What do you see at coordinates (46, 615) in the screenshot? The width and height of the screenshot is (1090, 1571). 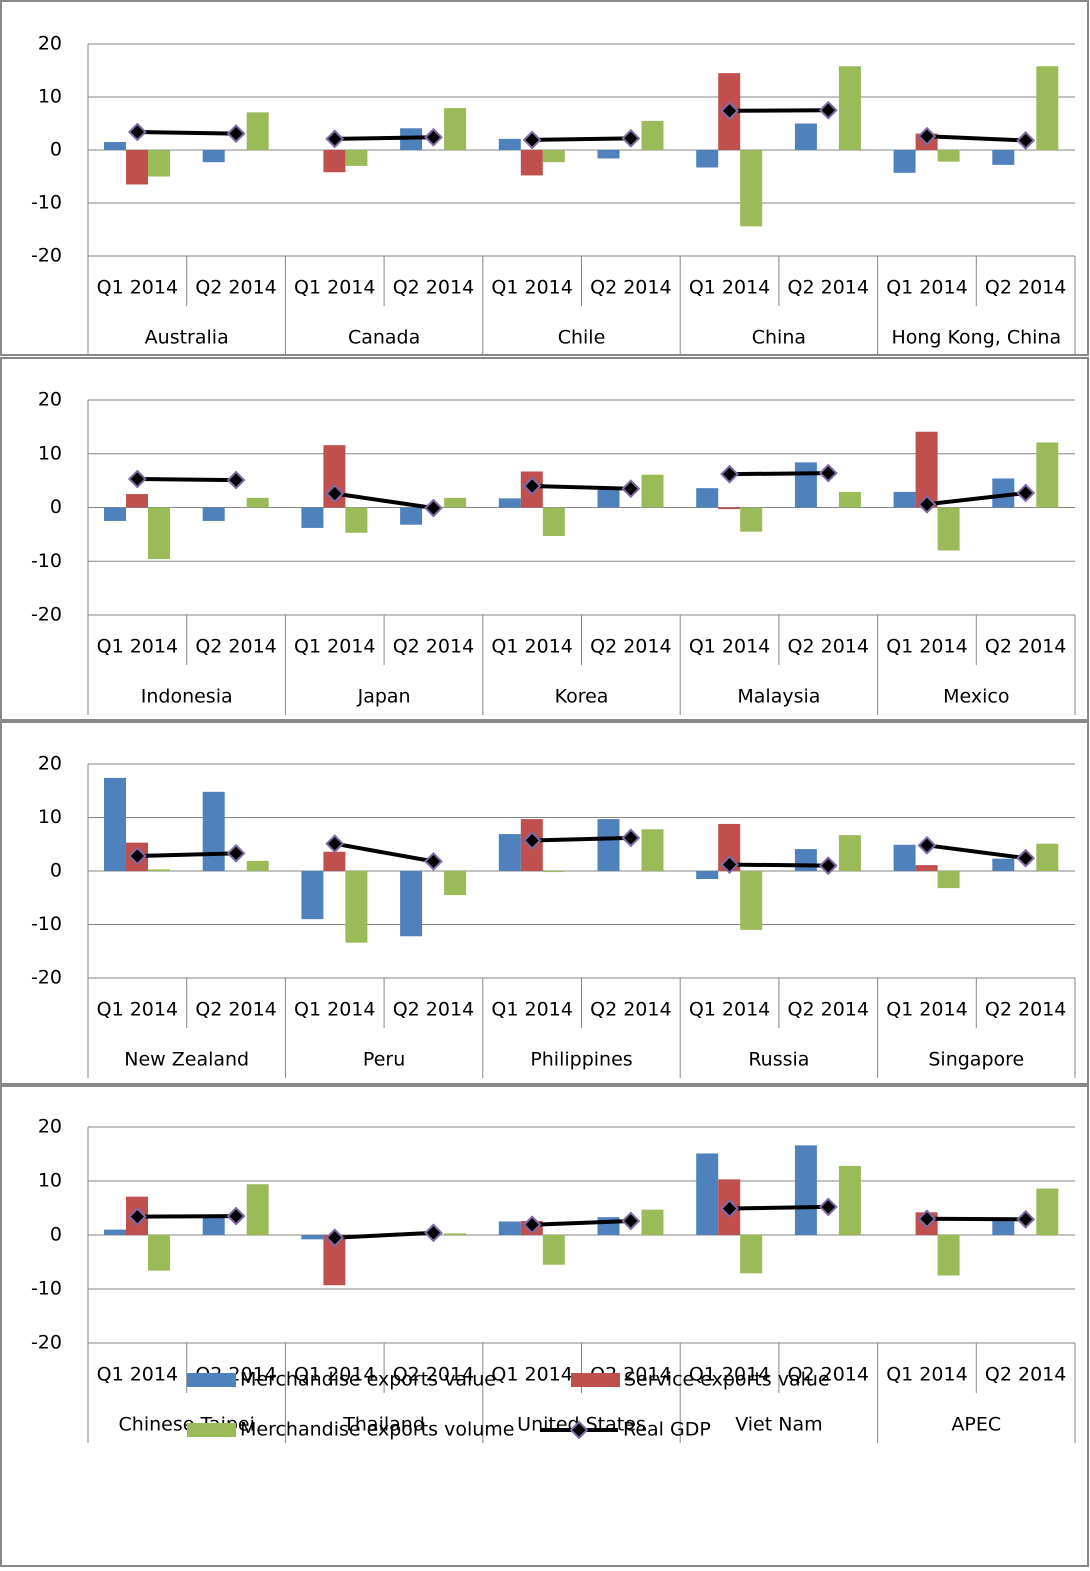 I see `y-tick-label: -20` at bounding box center [46, 615].